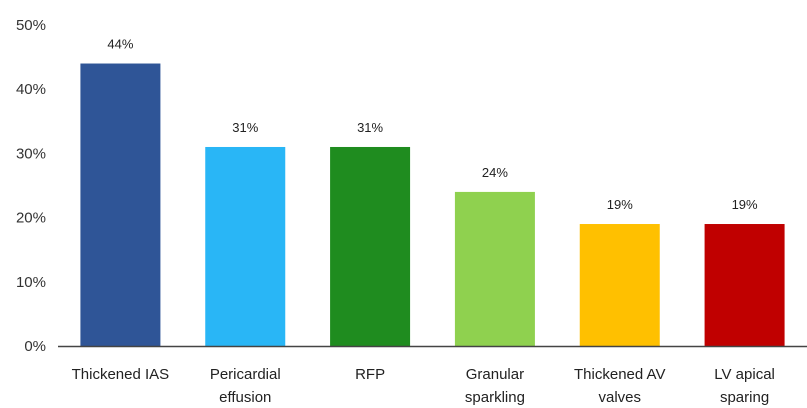 Image resolution: width=807 pixels, height=408 pixels. Describe the element at coordinates (744, 397) in the screenshot. I see `x-tick-label: sparing` at that location.